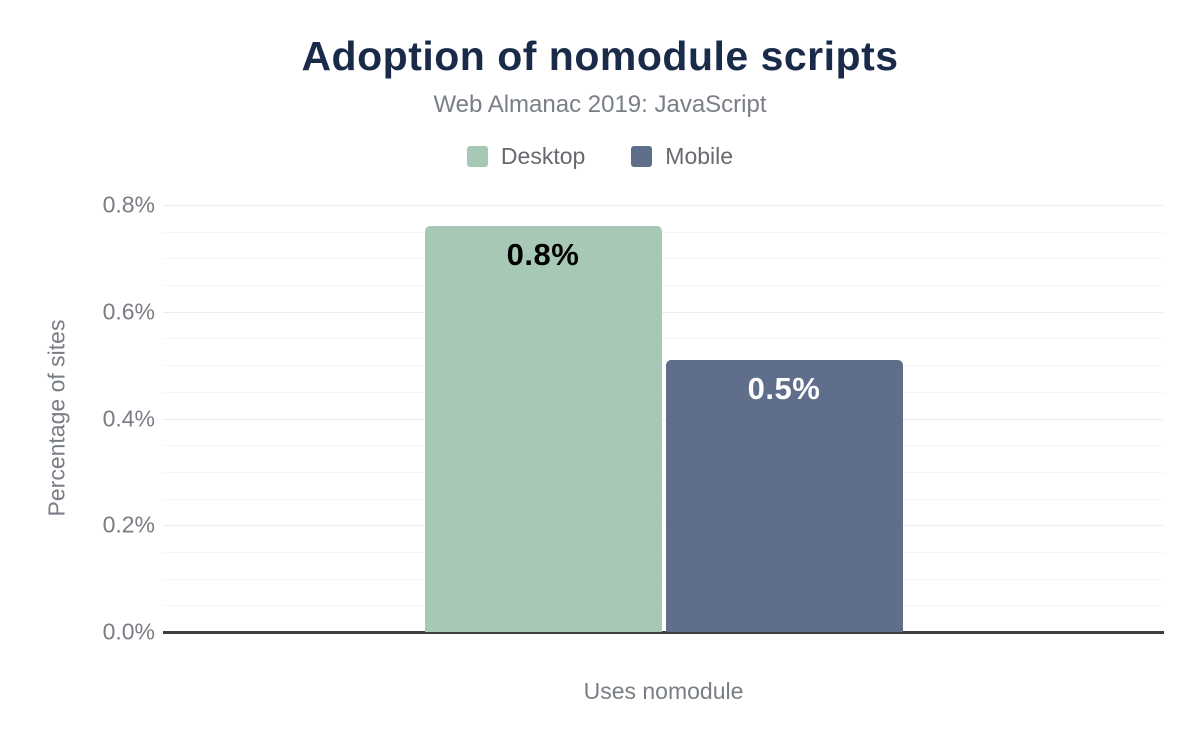 The height and width of the screenshot is (742, 1200). Describe the element at coordinates (128, 524) in the screenshot. I see `y-tick-label: 0.2%` at that location.